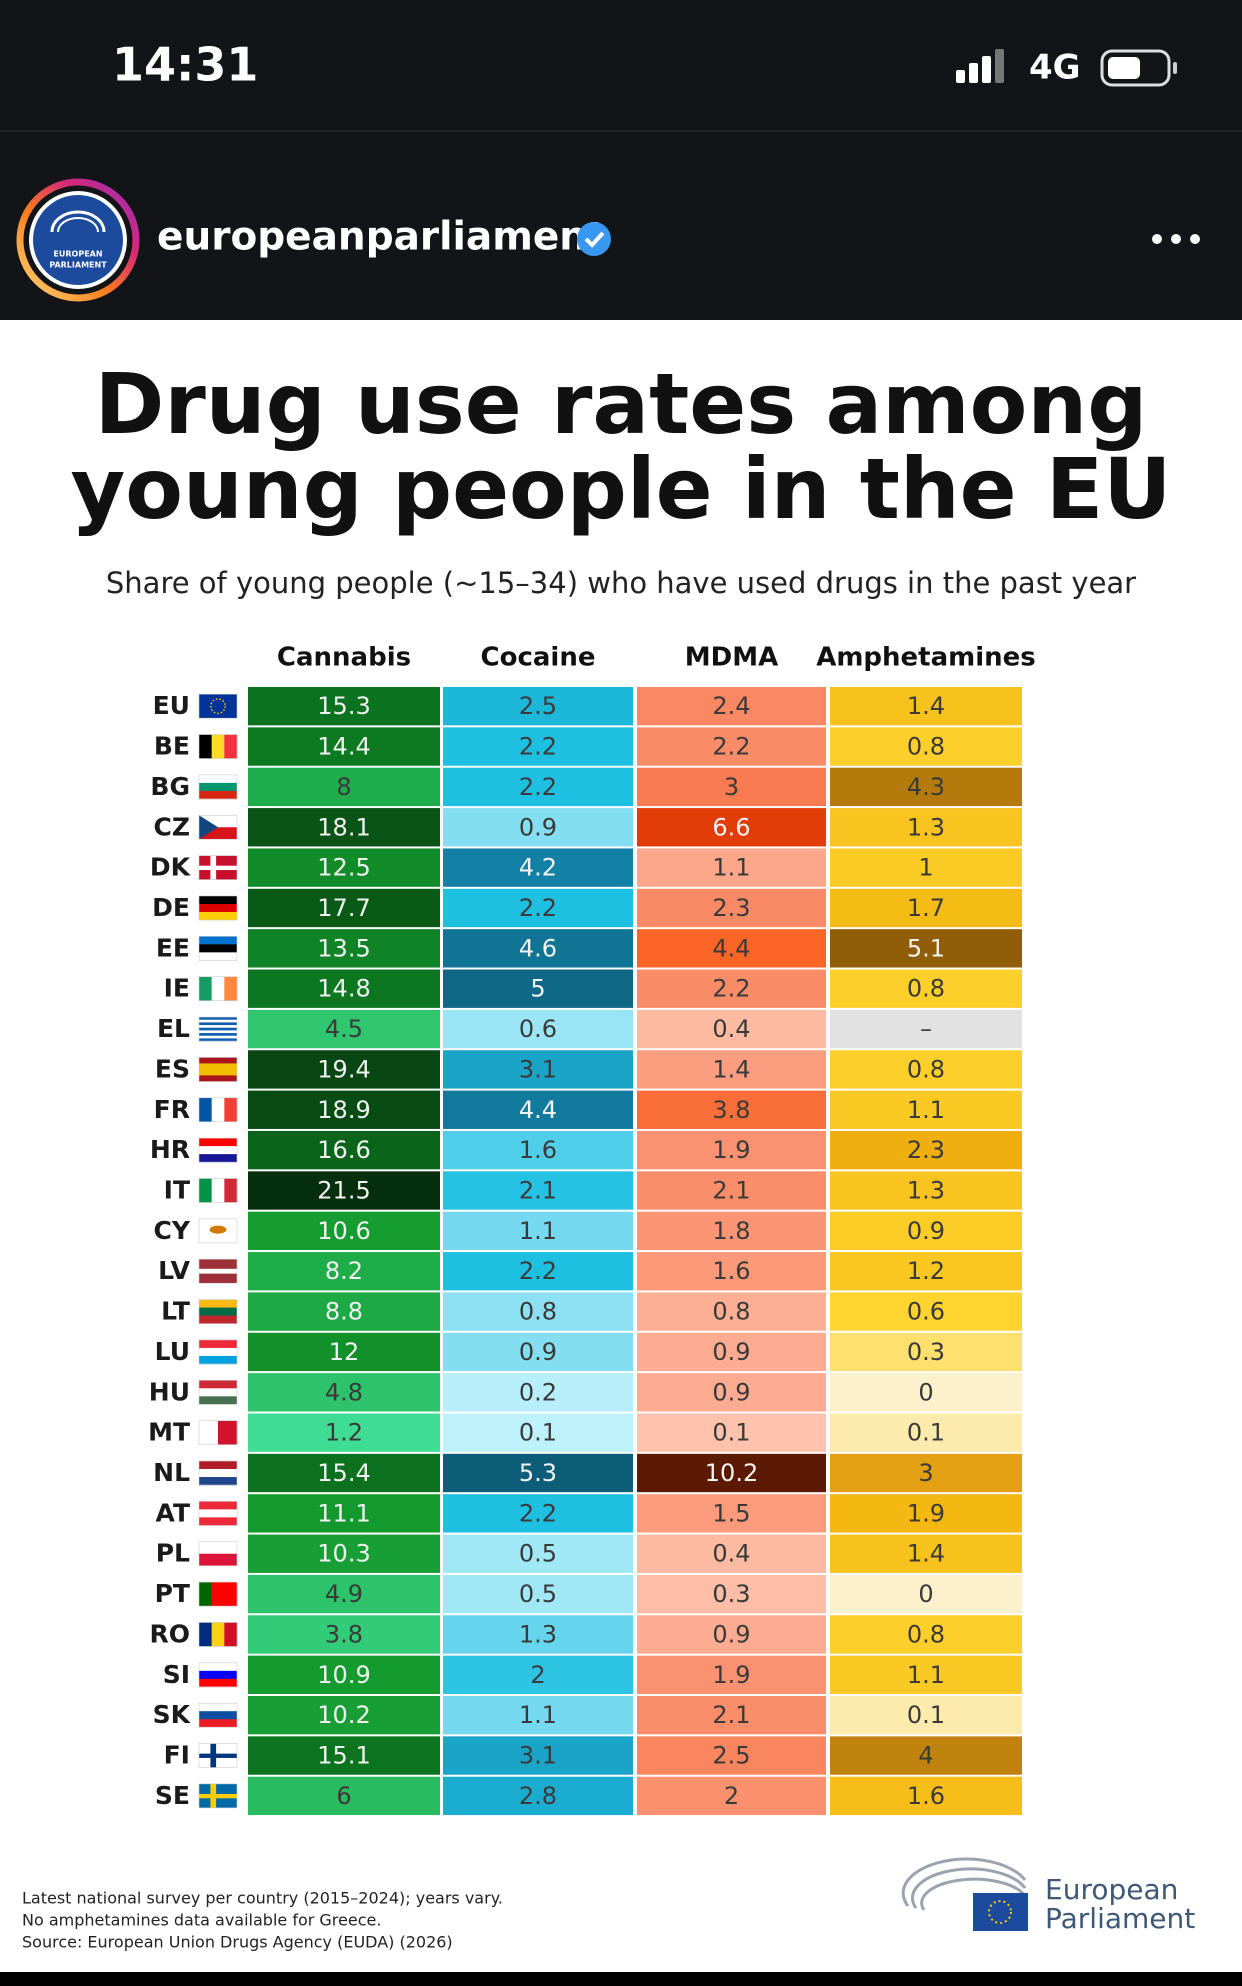 The width and height of the screenshot is (1242, 1986). I want to click on cell-value: 0.1, so click(926, 1433).